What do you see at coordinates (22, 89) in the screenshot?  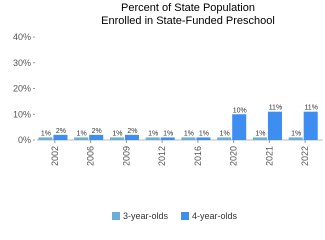 I see `y-tick-label: 20%` at bounding box center [22, 89].